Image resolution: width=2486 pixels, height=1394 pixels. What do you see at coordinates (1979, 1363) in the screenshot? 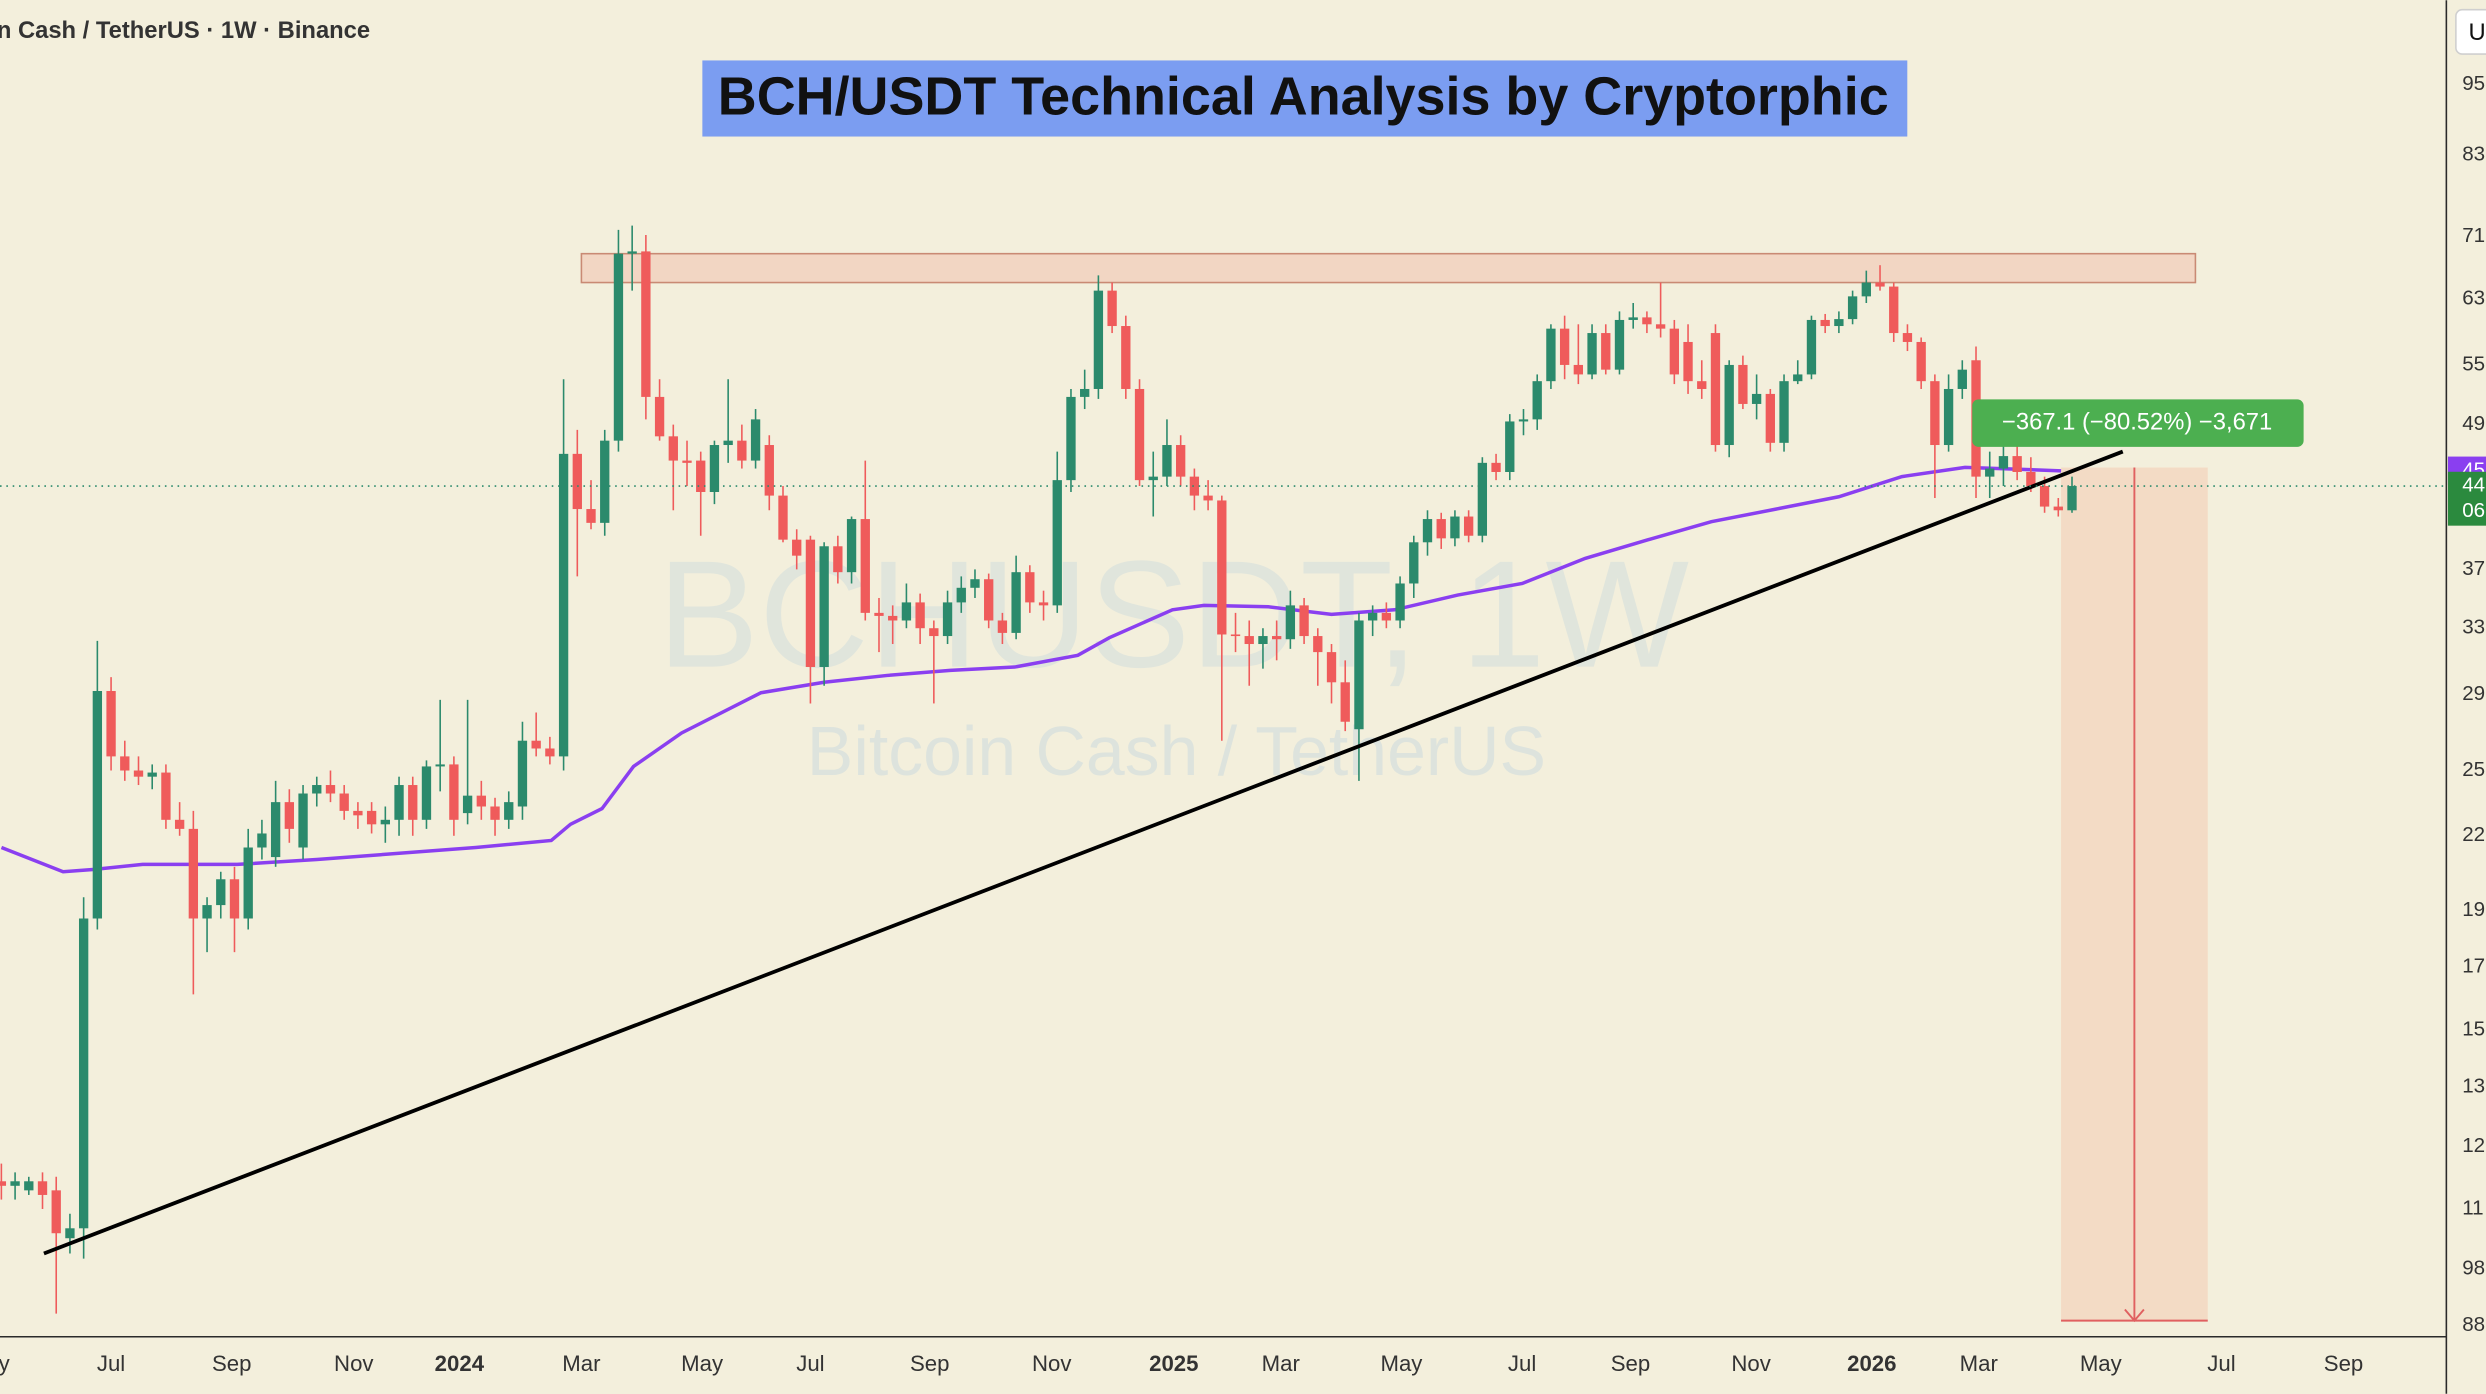
I see `x-tick-label: Mar` at bounding box center [1979, 1363].